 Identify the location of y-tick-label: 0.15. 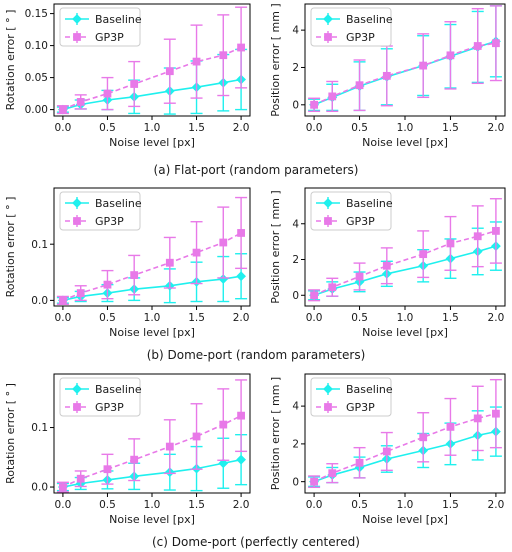
(36, 14).